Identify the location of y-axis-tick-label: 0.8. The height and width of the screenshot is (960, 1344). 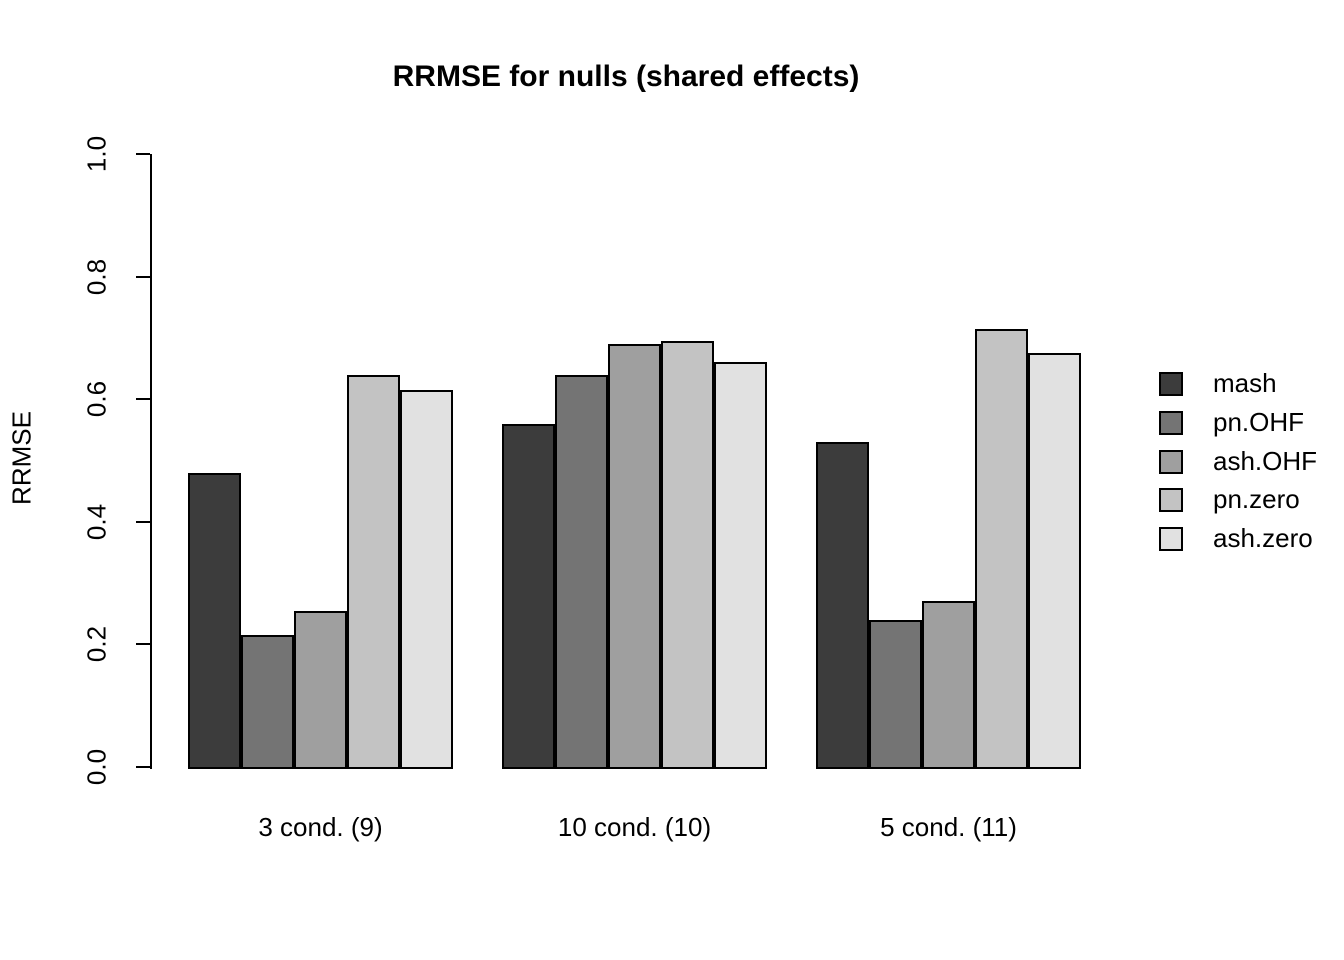
(96, 276).